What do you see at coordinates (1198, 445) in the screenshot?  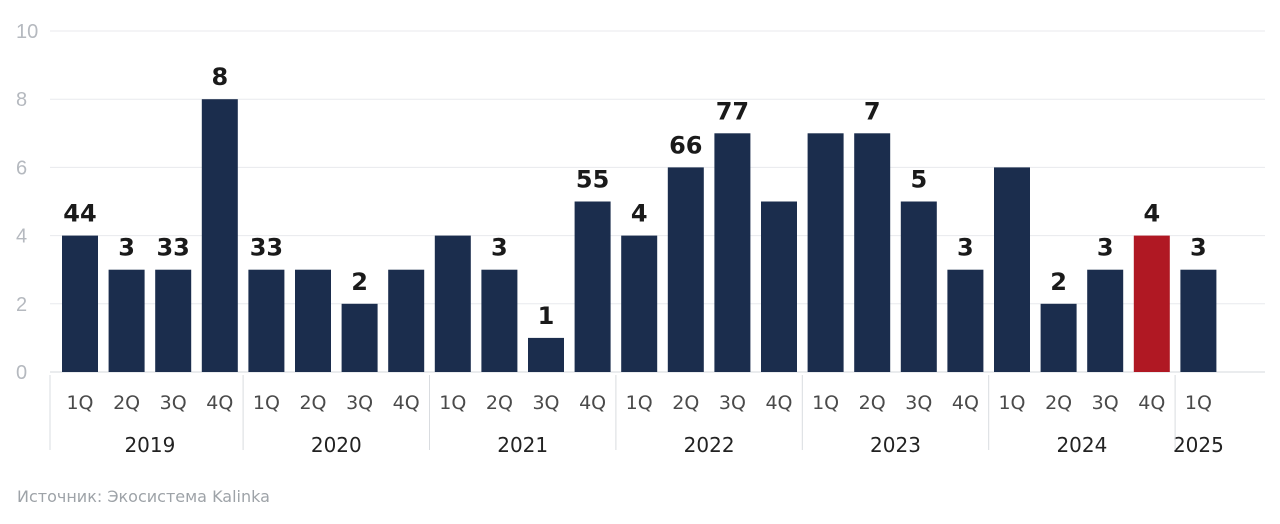 I see `year-label: 2025` at bounding box center [1198, 445].